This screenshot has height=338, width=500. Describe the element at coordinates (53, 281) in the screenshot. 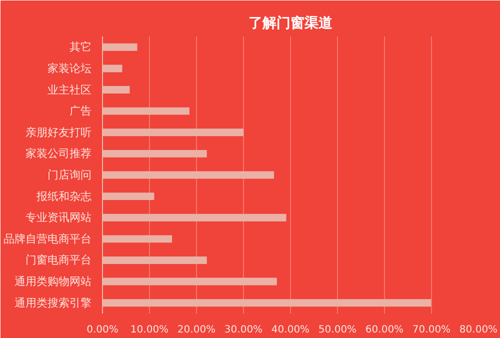

I see `y-tick-label: 通用类购物网站` at that location.